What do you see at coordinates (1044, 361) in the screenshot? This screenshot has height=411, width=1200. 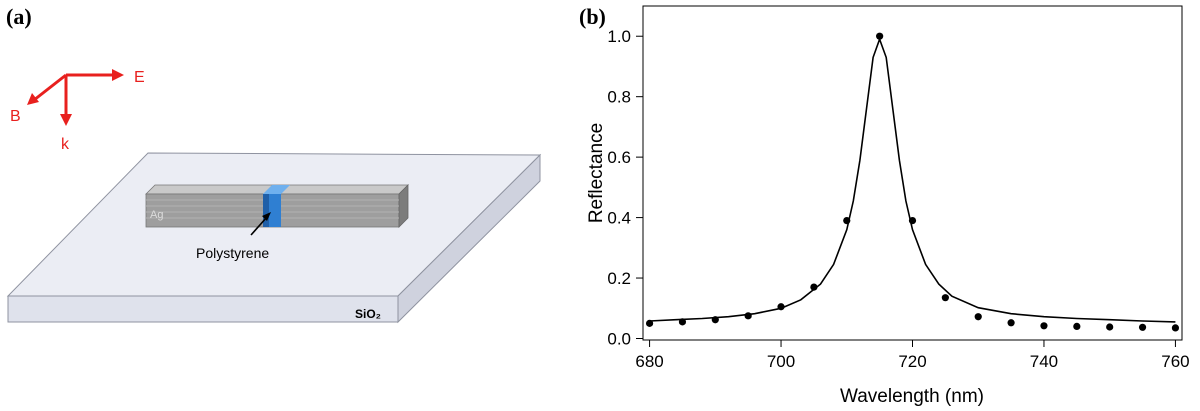 I see `x-tick-label: 740` at bounding box center [1044, 361].